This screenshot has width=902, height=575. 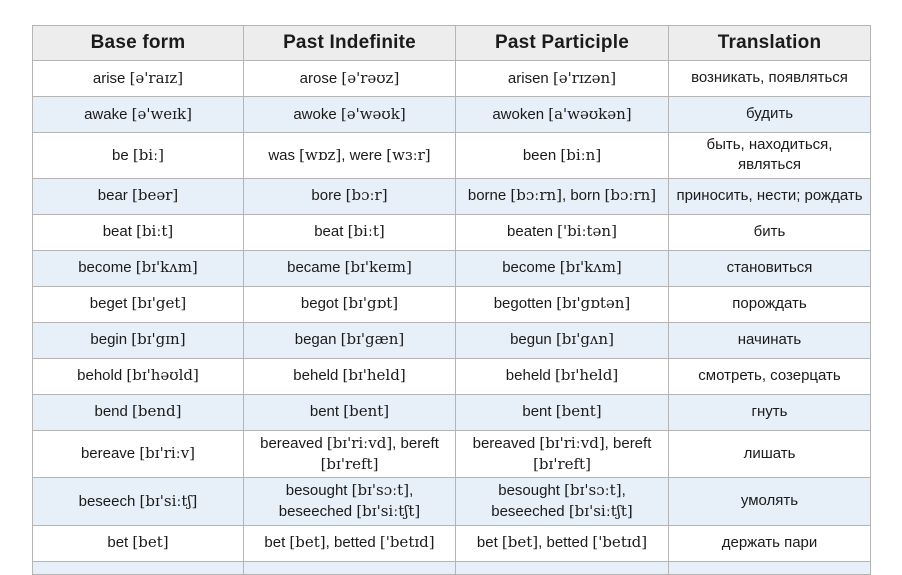 I want to click on table-cell: умолять, so click(x=769, y=501).